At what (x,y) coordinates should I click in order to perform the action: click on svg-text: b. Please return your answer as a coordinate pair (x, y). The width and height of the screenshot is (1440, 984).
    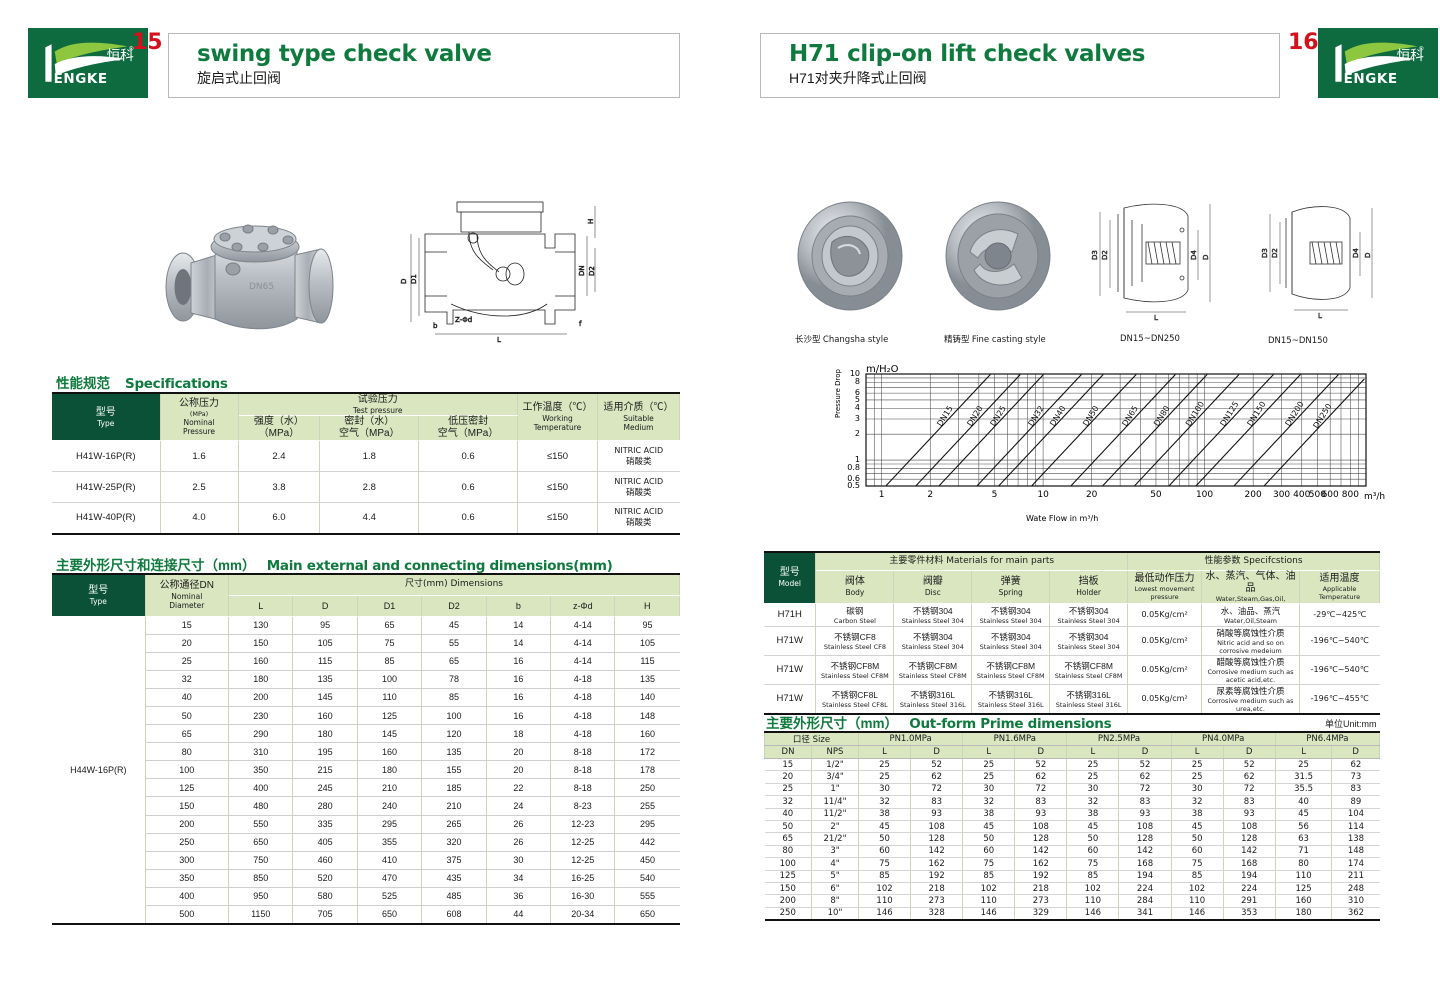
    Looking at the image, I should click on (435, 326).